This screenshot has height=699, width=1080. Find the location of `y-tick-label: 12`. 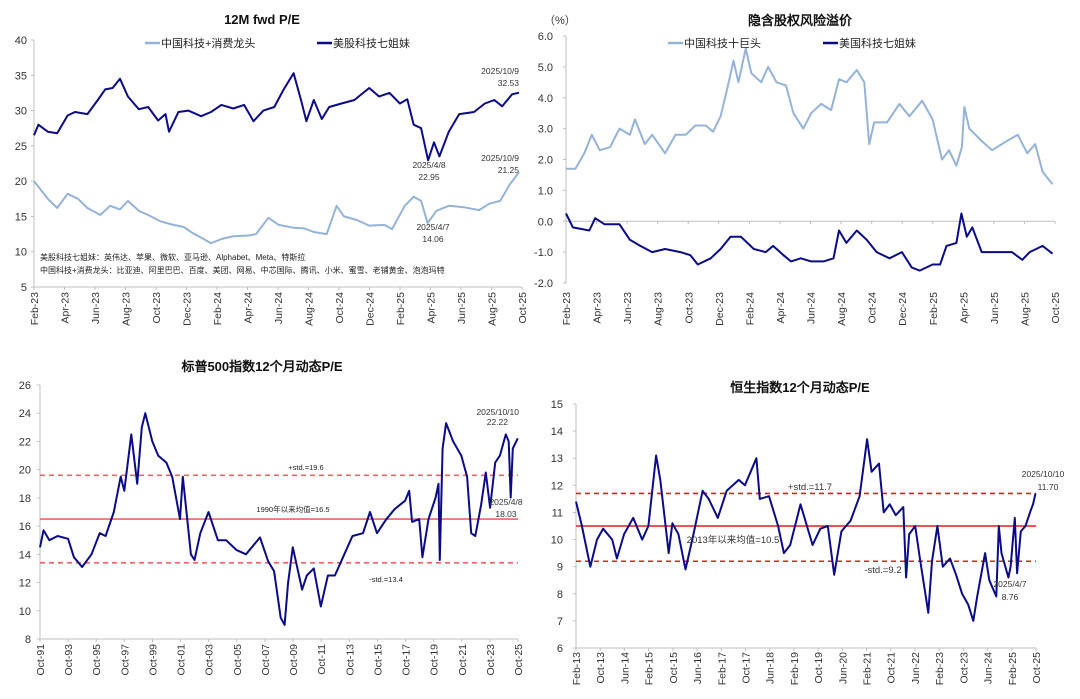

y-tick-label: 12 is located at coordinates (25, 584).